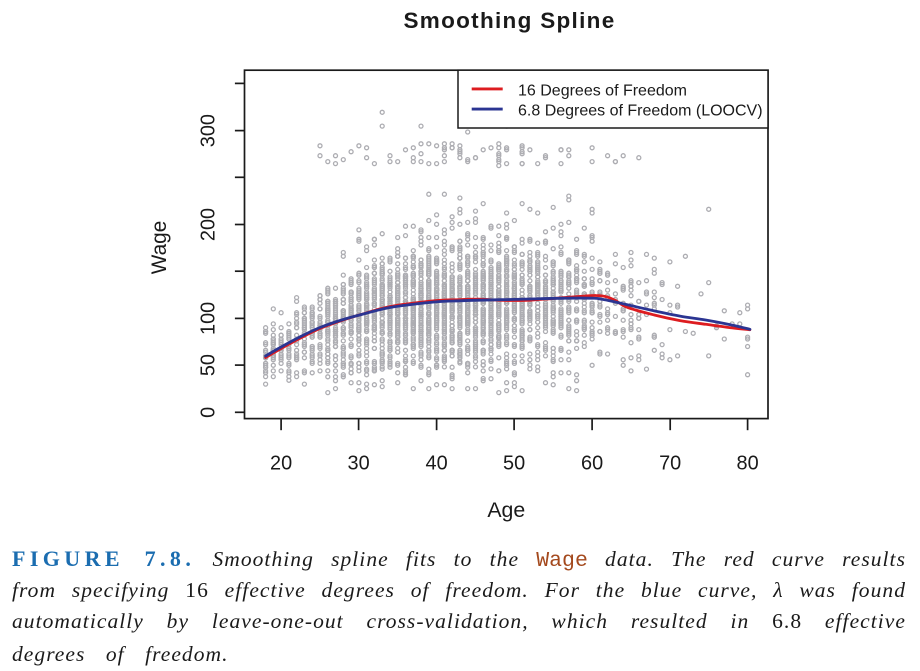  I want to click on svg-text: 30, so click(359, 463).